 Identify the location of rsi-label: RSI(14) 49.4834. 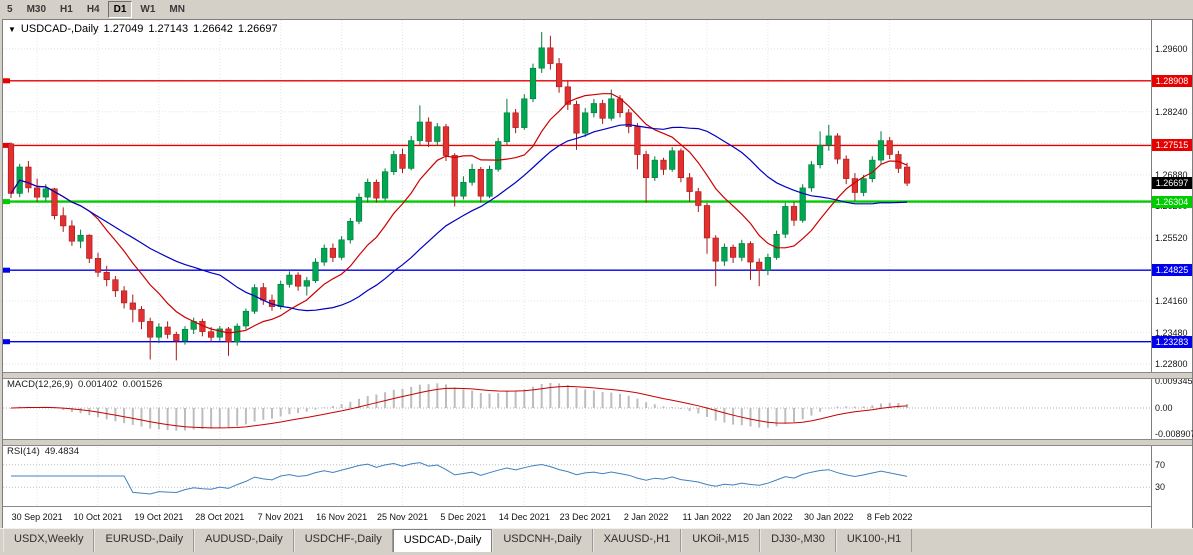
(45, 451).